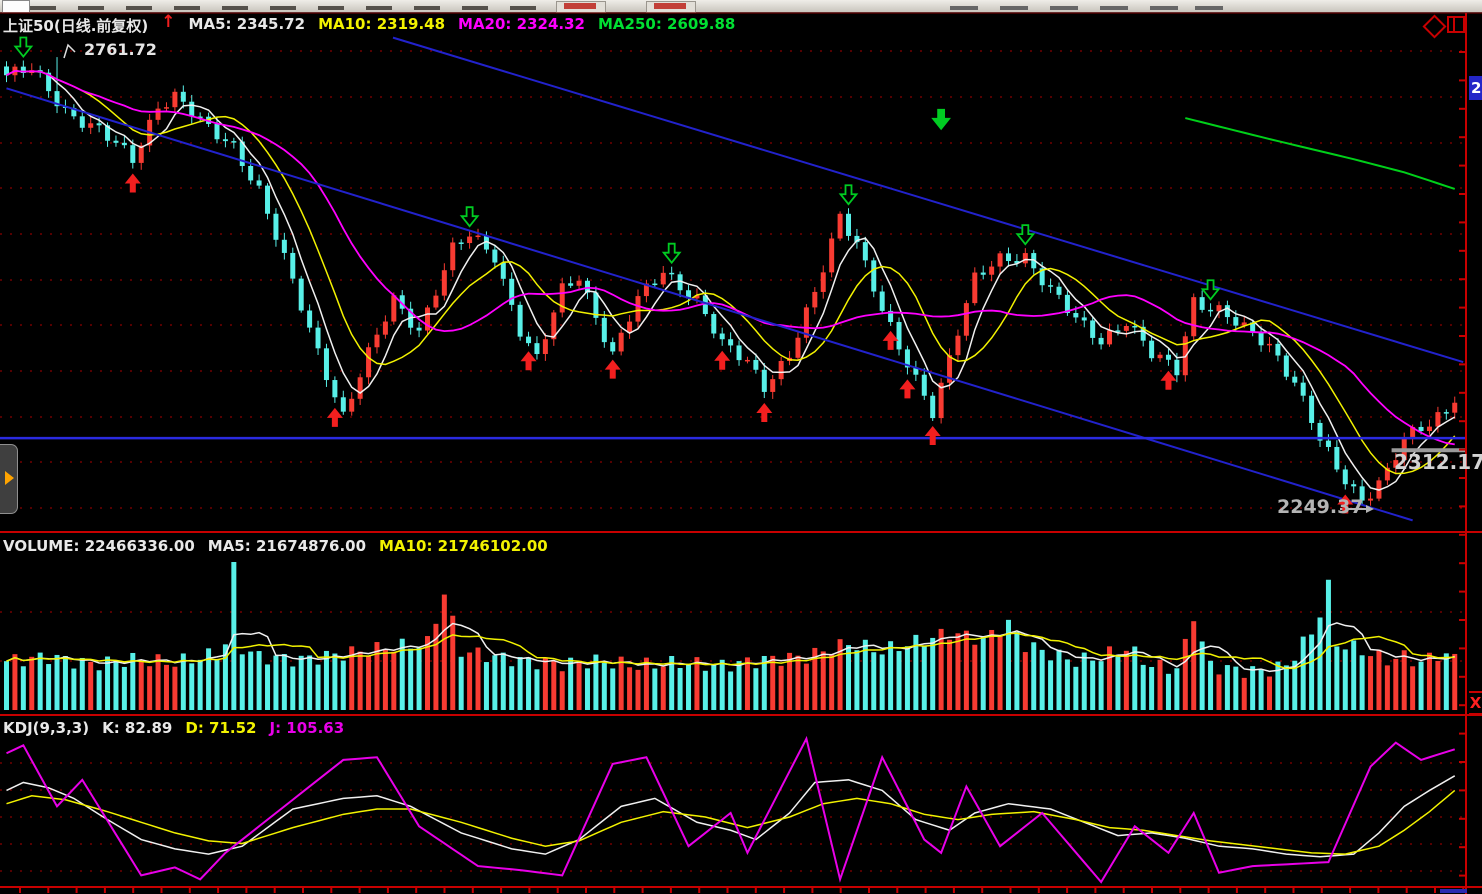 The height and width of the screenshot is (894, 1482). Describe the element at coordinates (1438, 462) in the screenshot. I see `current-price-label: 2312.17` at that location.